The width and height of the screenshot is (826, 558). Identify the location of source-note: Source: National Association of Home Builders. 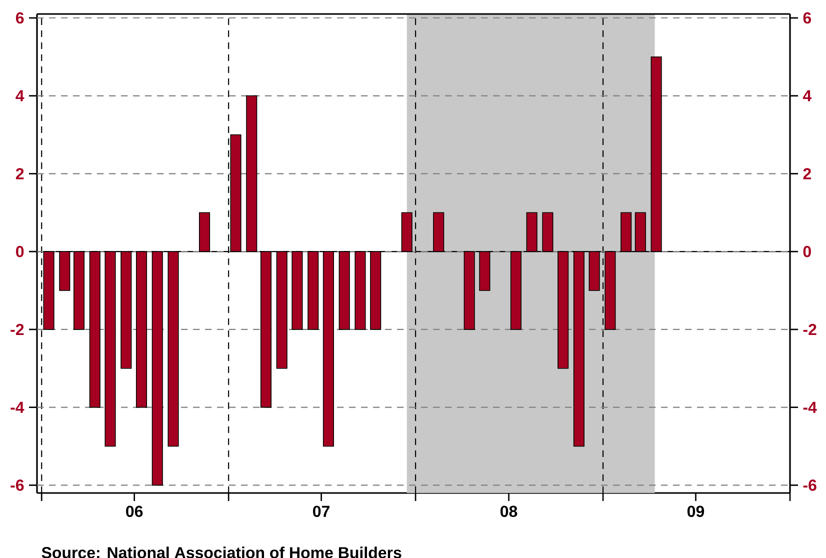
(222, 552).